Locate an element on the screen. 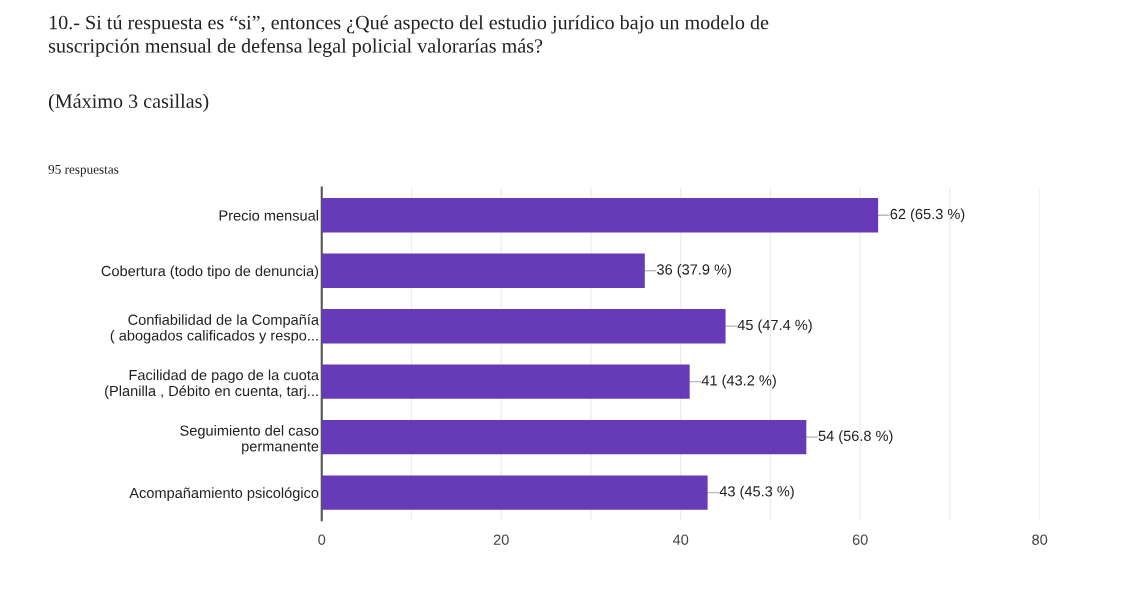 The image size is (1145, 605). data-label: 54 (56.8 %) is located at coordinates (855, 437).